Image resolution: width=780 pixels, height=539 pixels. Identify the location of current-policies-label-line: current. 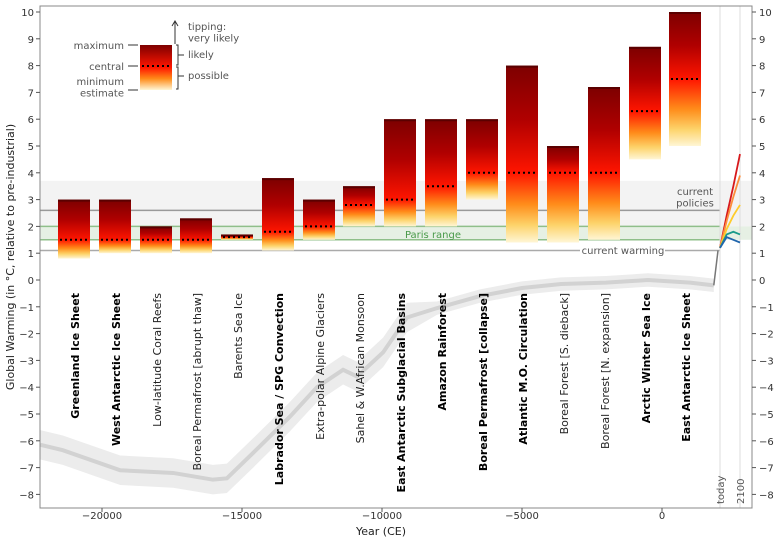
(695, 192).